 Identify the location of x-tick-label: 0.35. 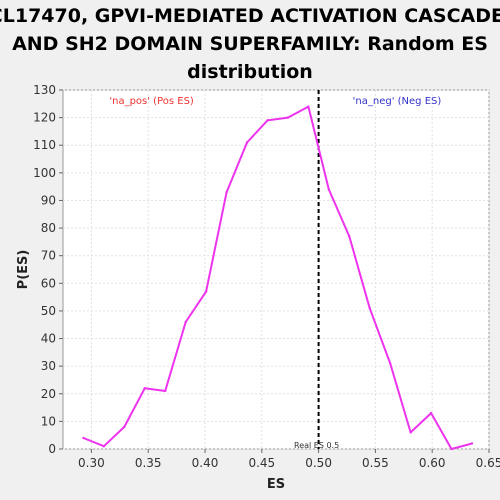
(148, 463).